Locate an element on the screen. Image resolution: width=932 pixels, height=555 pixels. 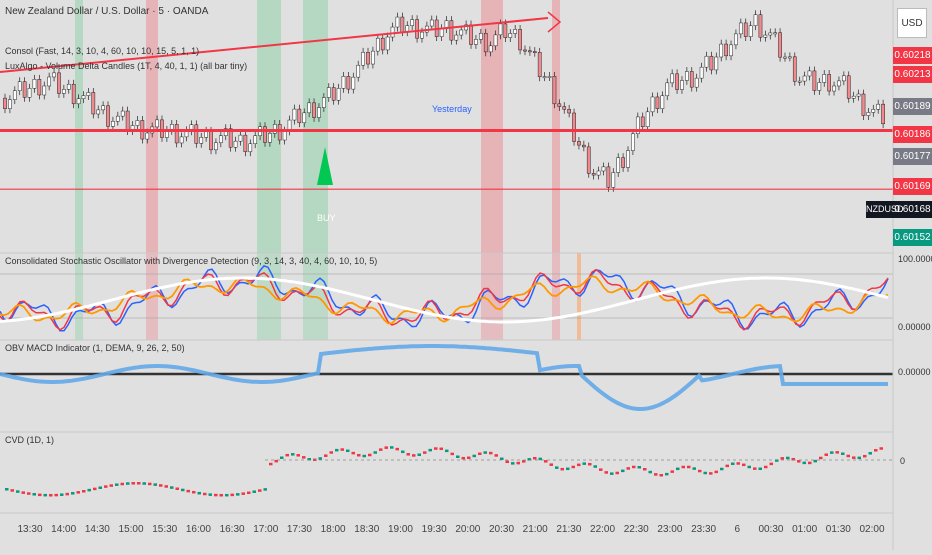
price-label: 0.60186 is located at coordinates (912, 134).